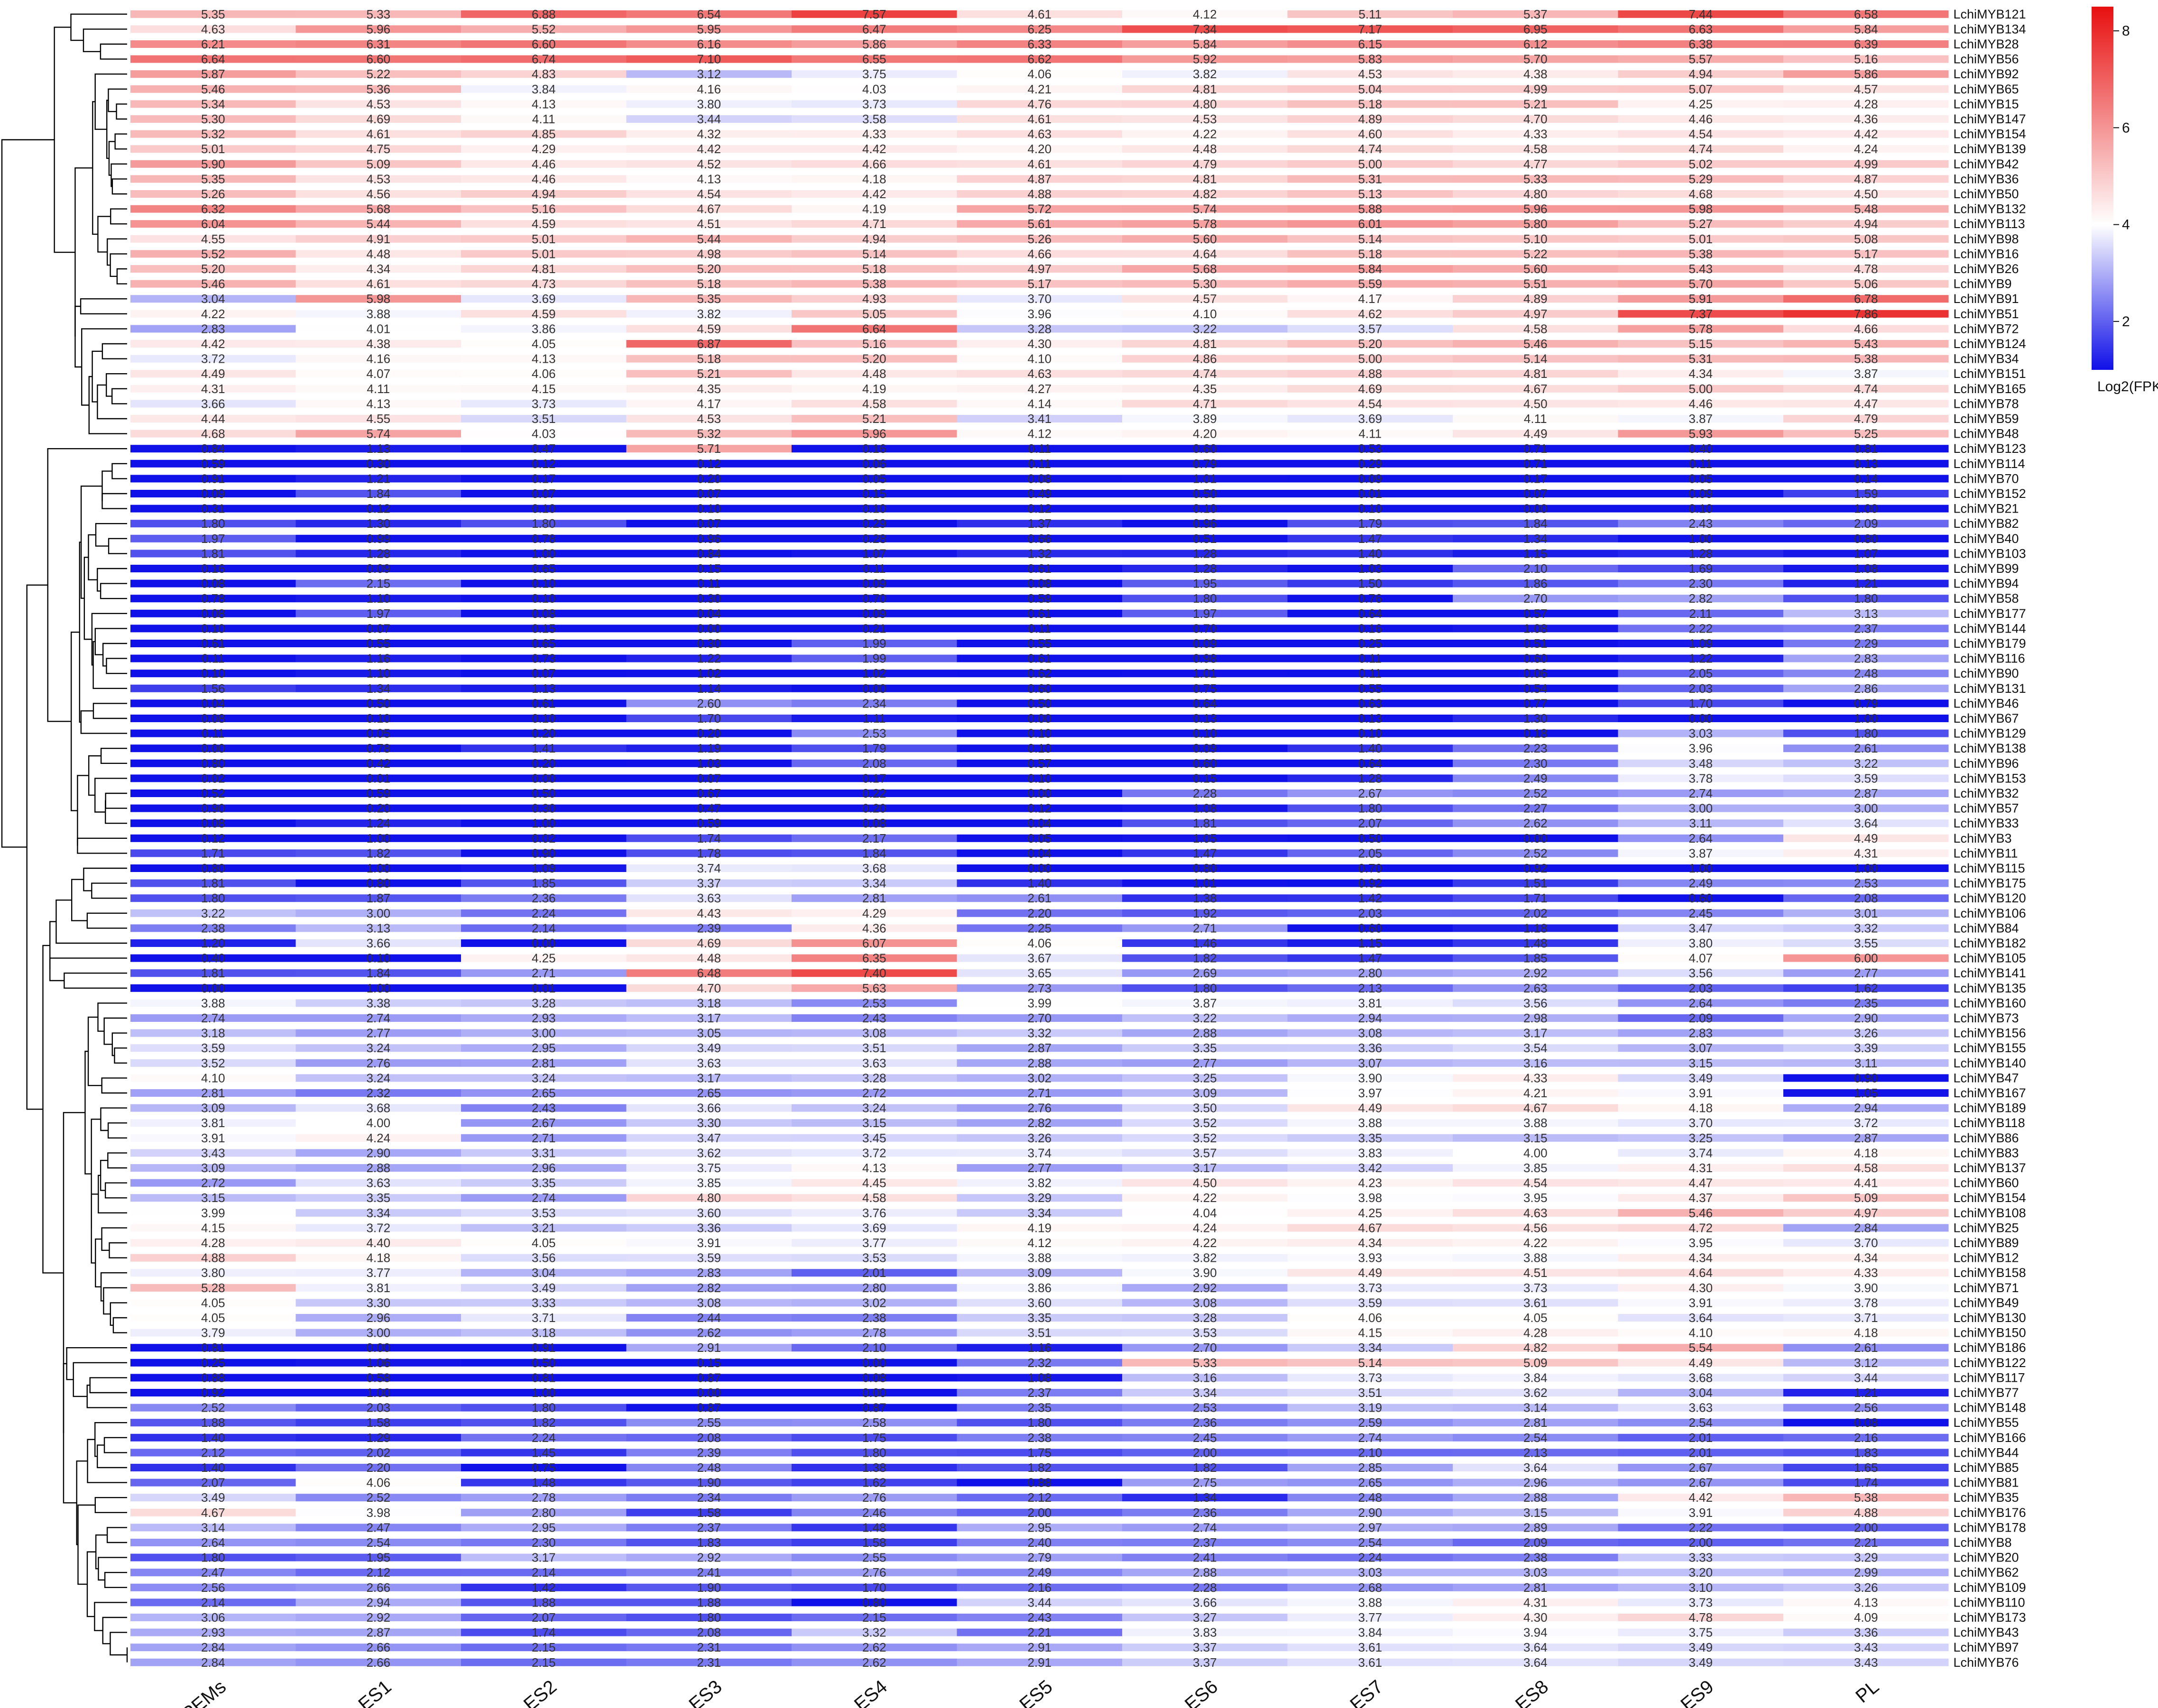  What do you see at coordinates (1039, 119) in the screenshot?
I see `cell-value-label: 4.61` at bounding box center [1039, 119].